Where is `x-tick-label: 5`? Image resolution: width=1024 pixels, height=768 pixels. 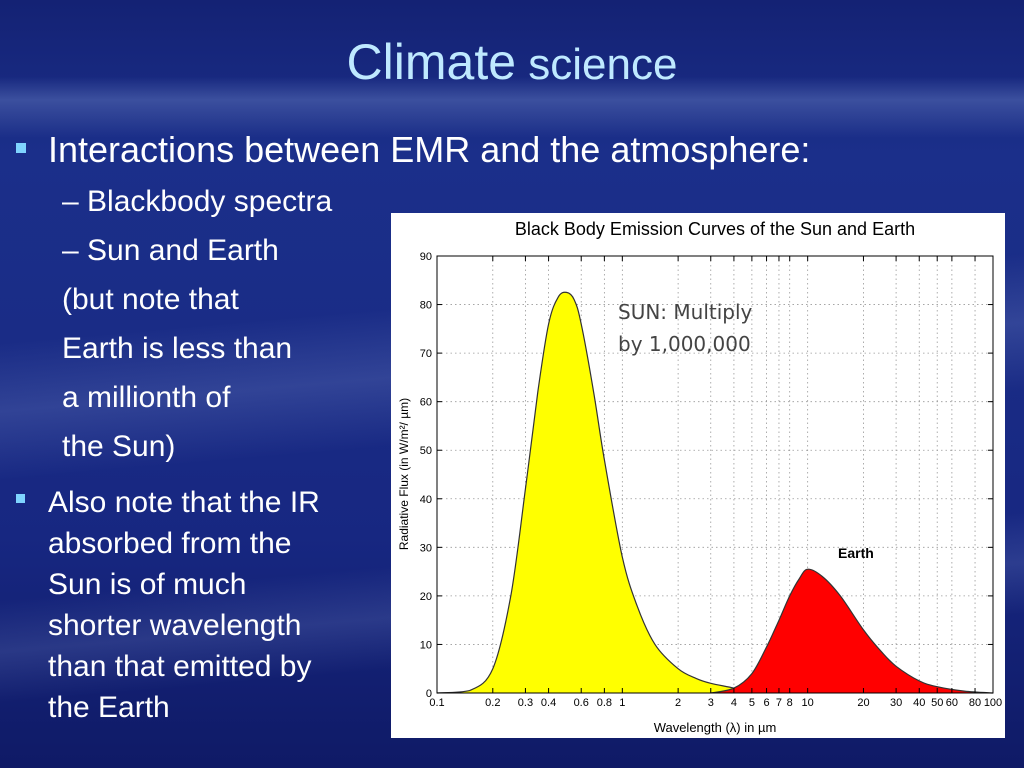 x-tick-label: 5 is located at coordinates (752, 703).